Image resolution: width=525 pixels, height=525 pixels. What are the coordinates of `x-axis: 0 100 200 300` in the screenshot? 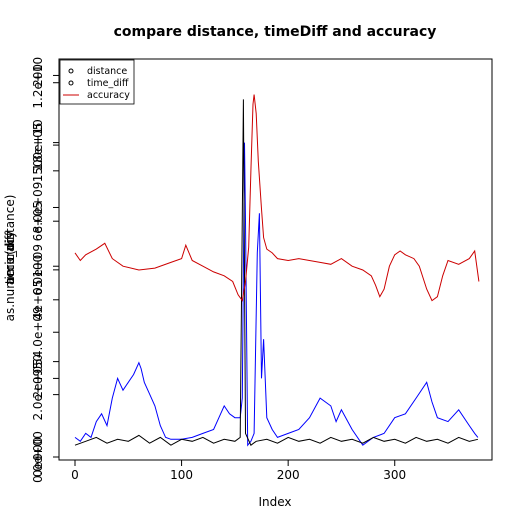 It's located at (238, 471).